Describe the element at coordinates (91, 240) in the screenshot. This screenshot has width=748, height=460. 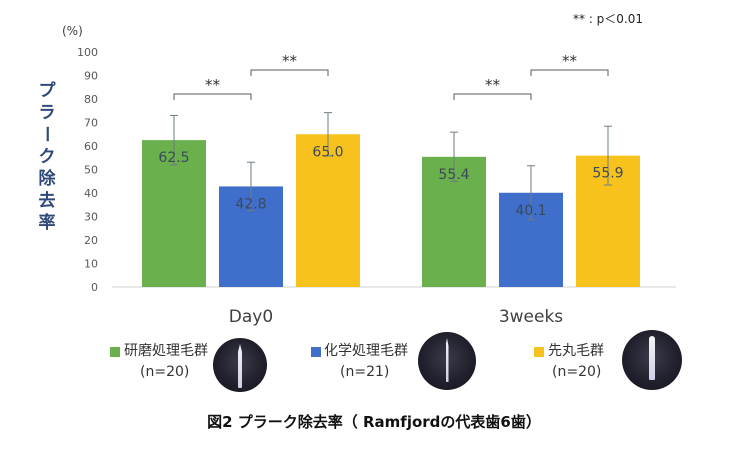
I see `y-tick-label: 20` at that location.